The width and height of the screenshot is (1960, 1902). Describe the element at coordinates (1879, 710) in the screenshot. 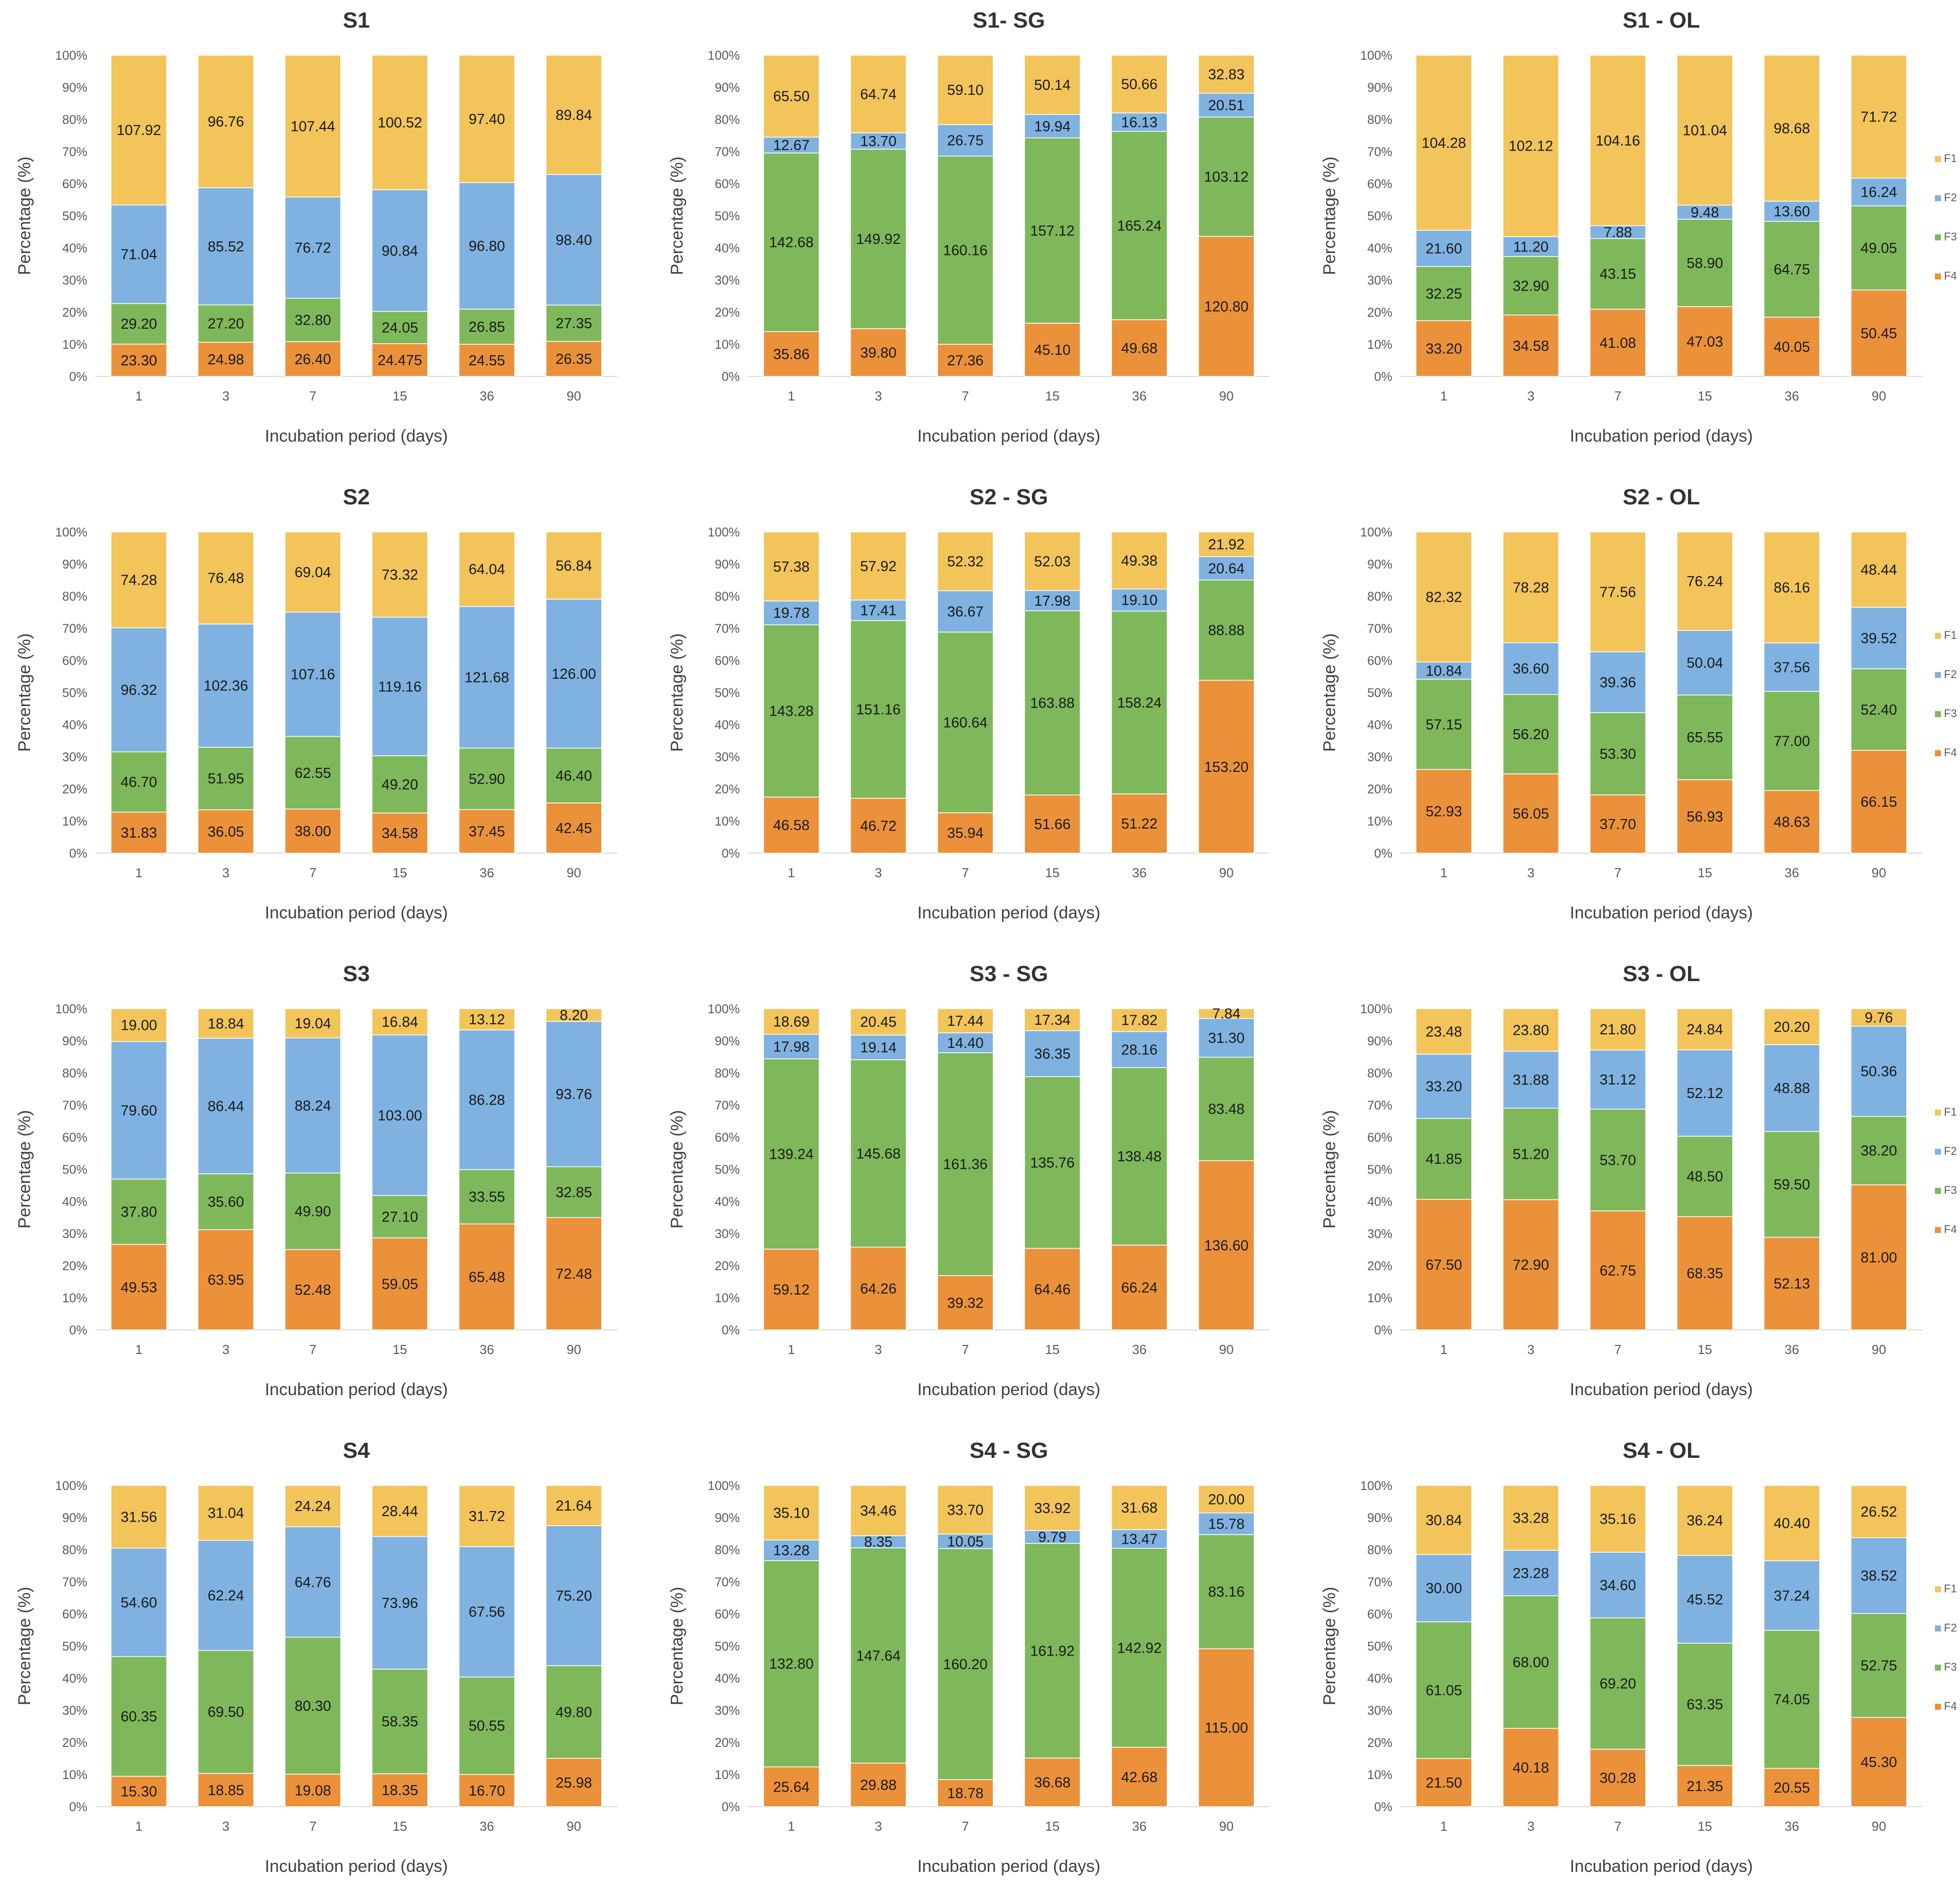

I see `data-label: 52.40` at that location.